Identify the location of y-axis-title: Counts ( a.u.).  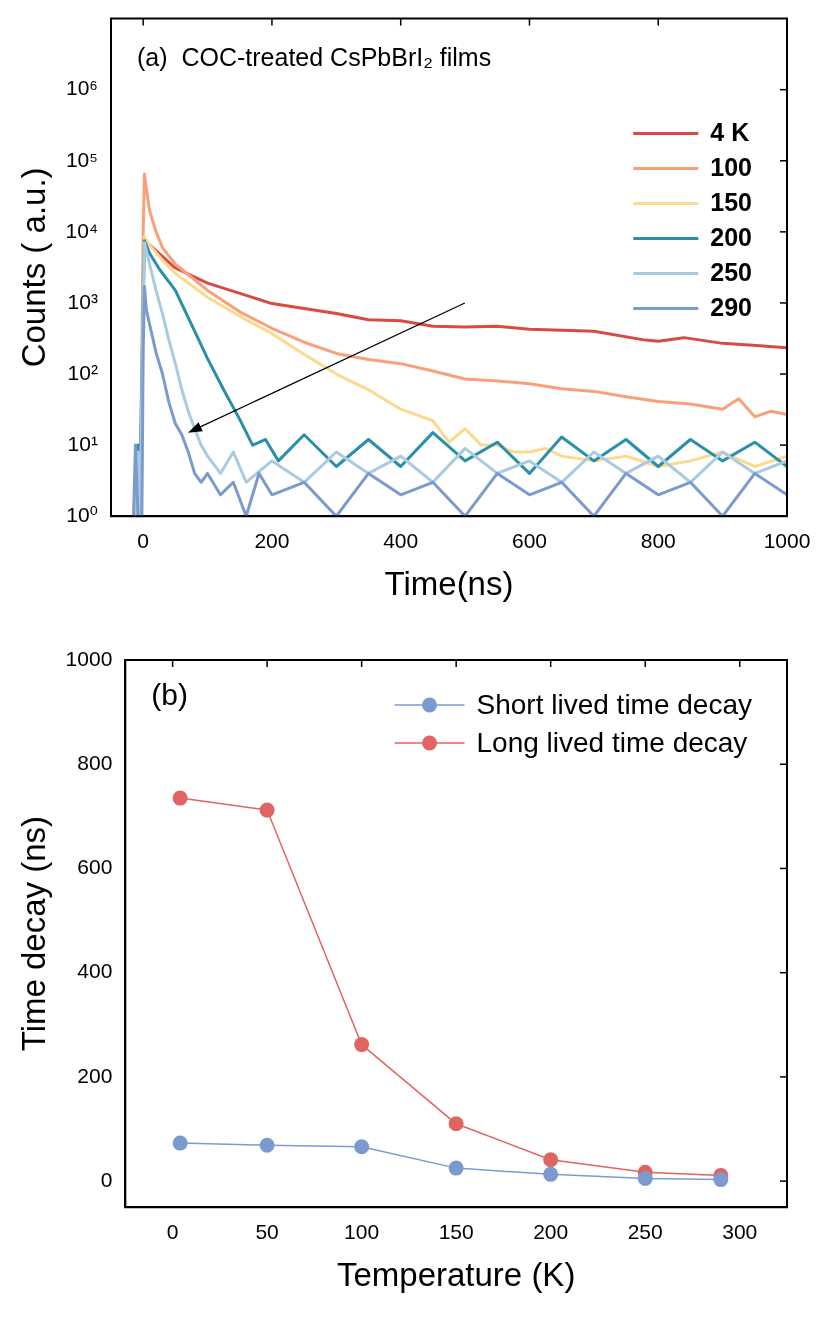
(33, 267).